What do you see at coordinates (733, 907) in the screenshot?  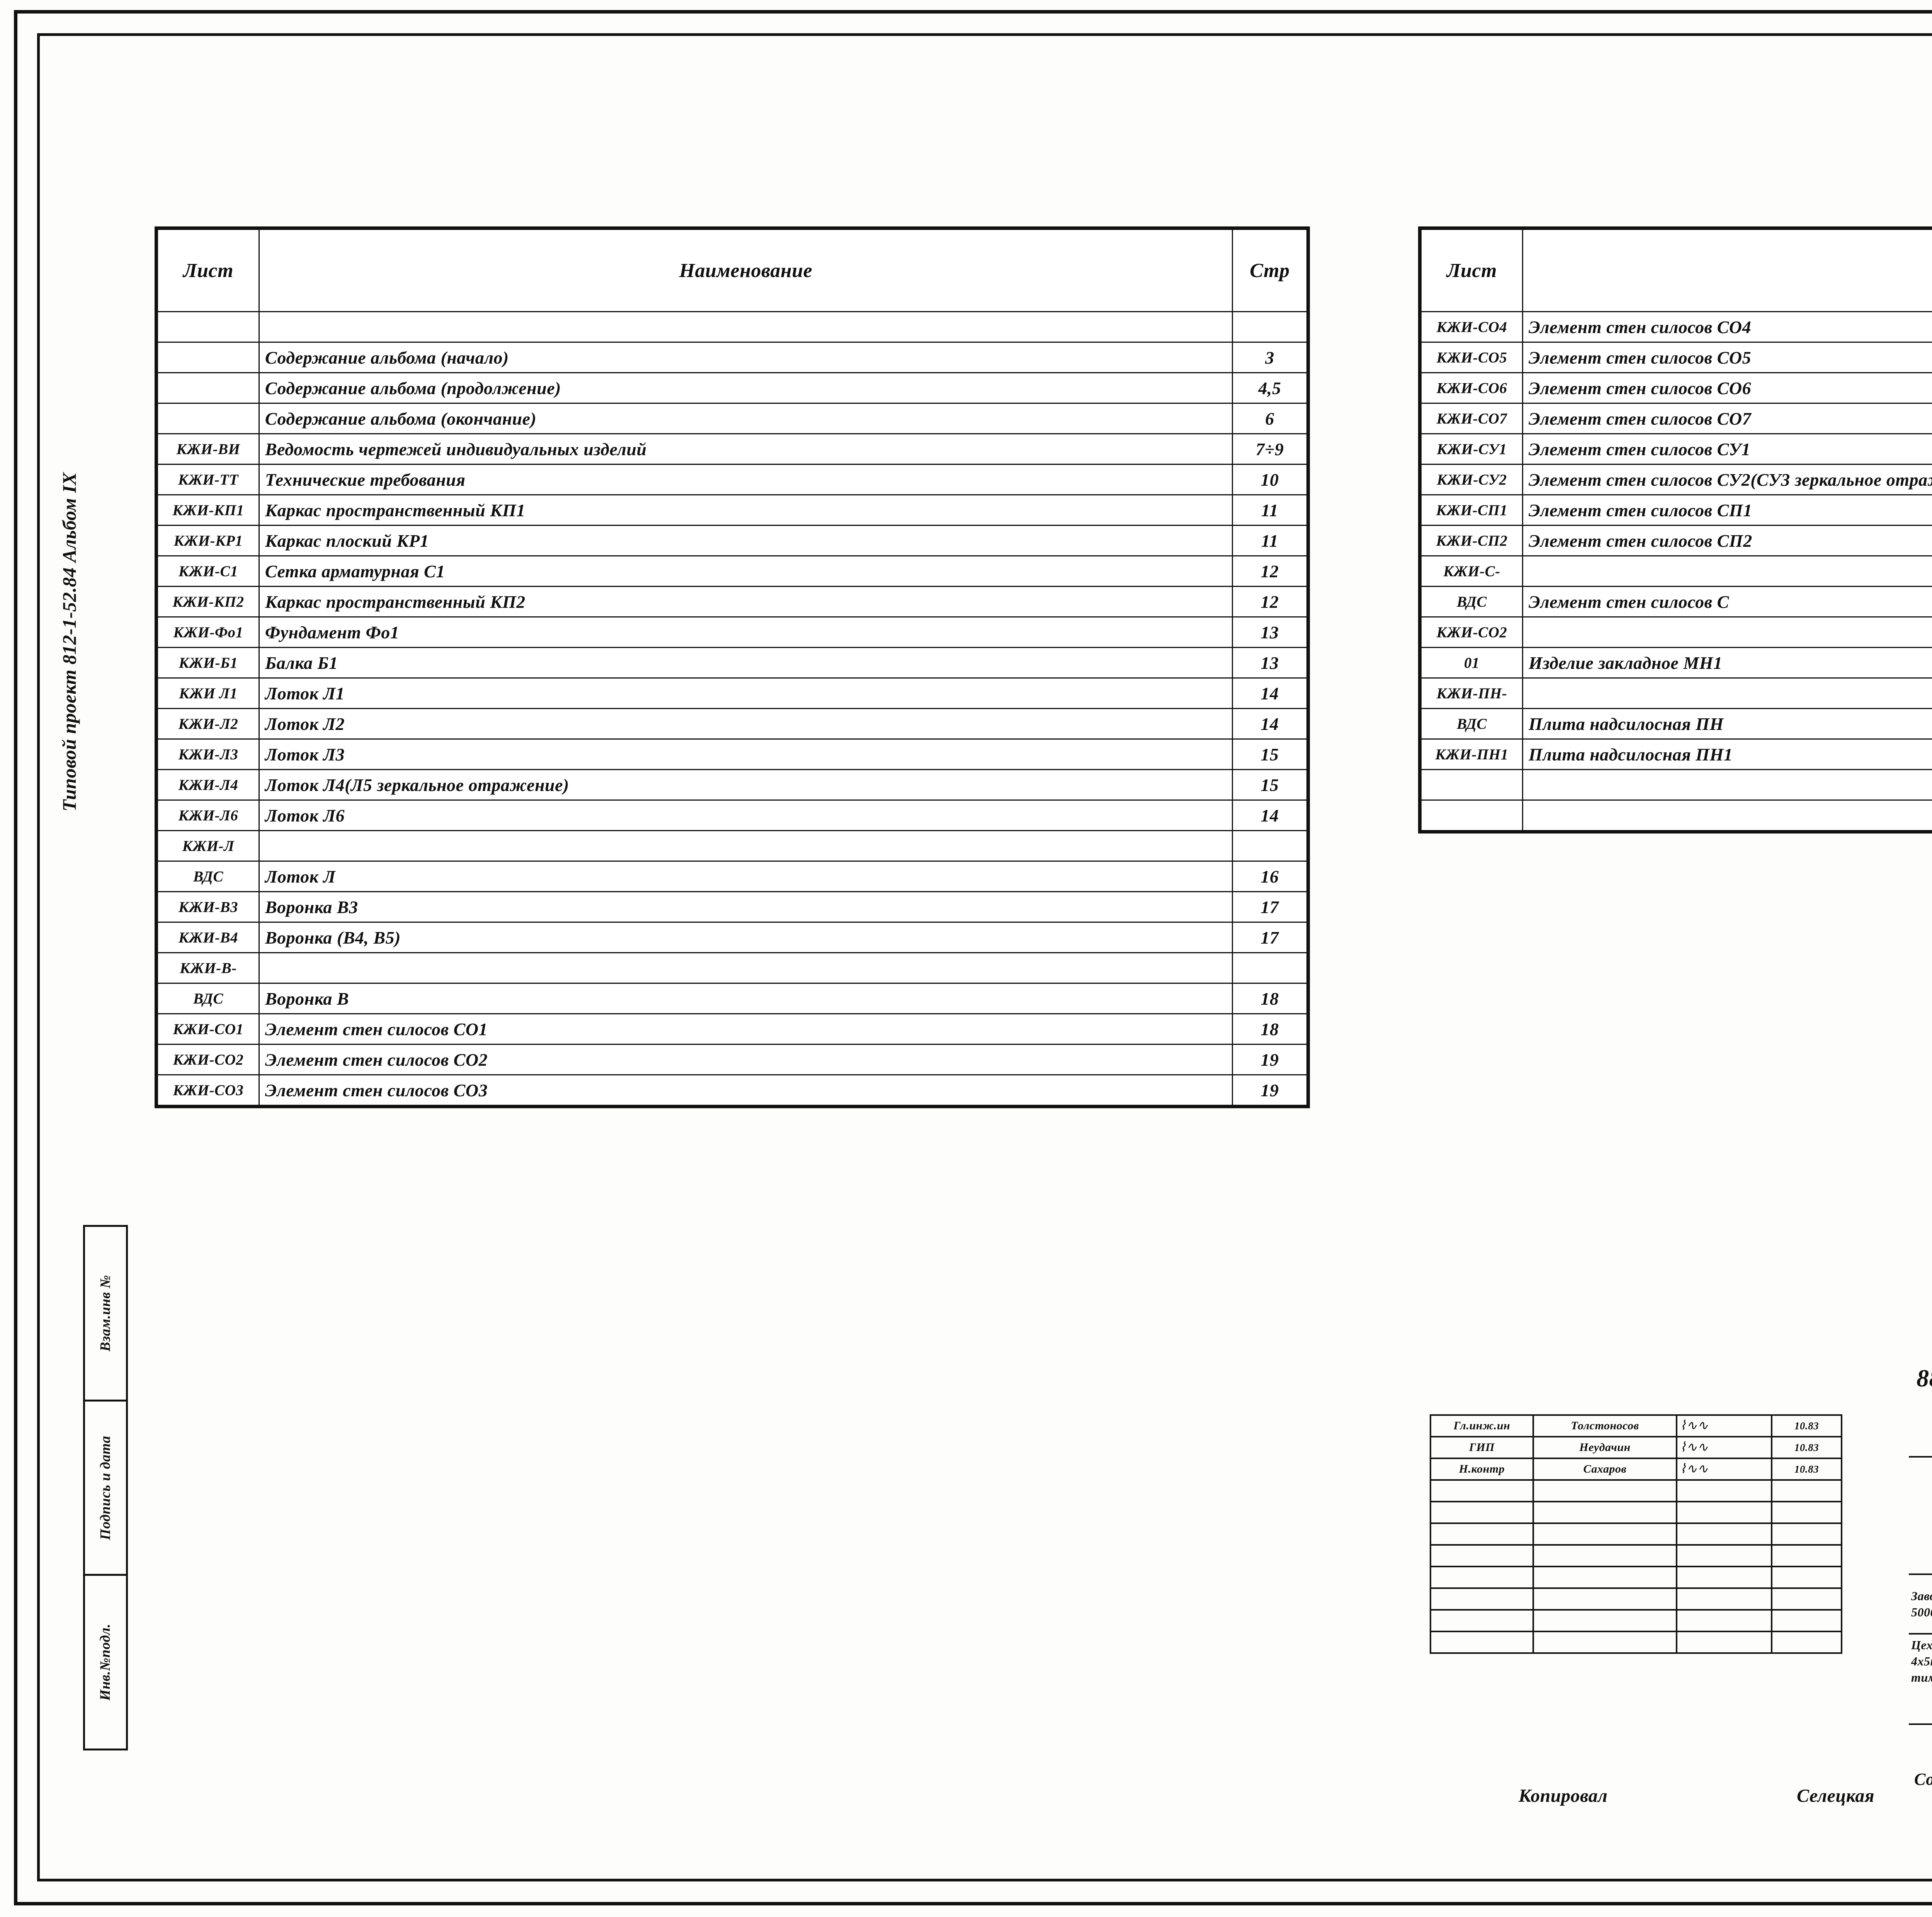 I see `toc-row: КЖИ-В3 Воронка В3 17` at bounding box center [733, 907].